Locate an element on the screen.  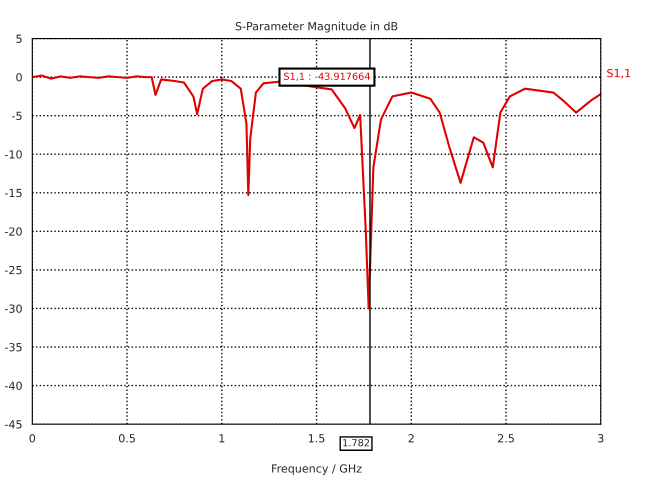
y-tick-label: -10 is located at coordinates (13, 154).